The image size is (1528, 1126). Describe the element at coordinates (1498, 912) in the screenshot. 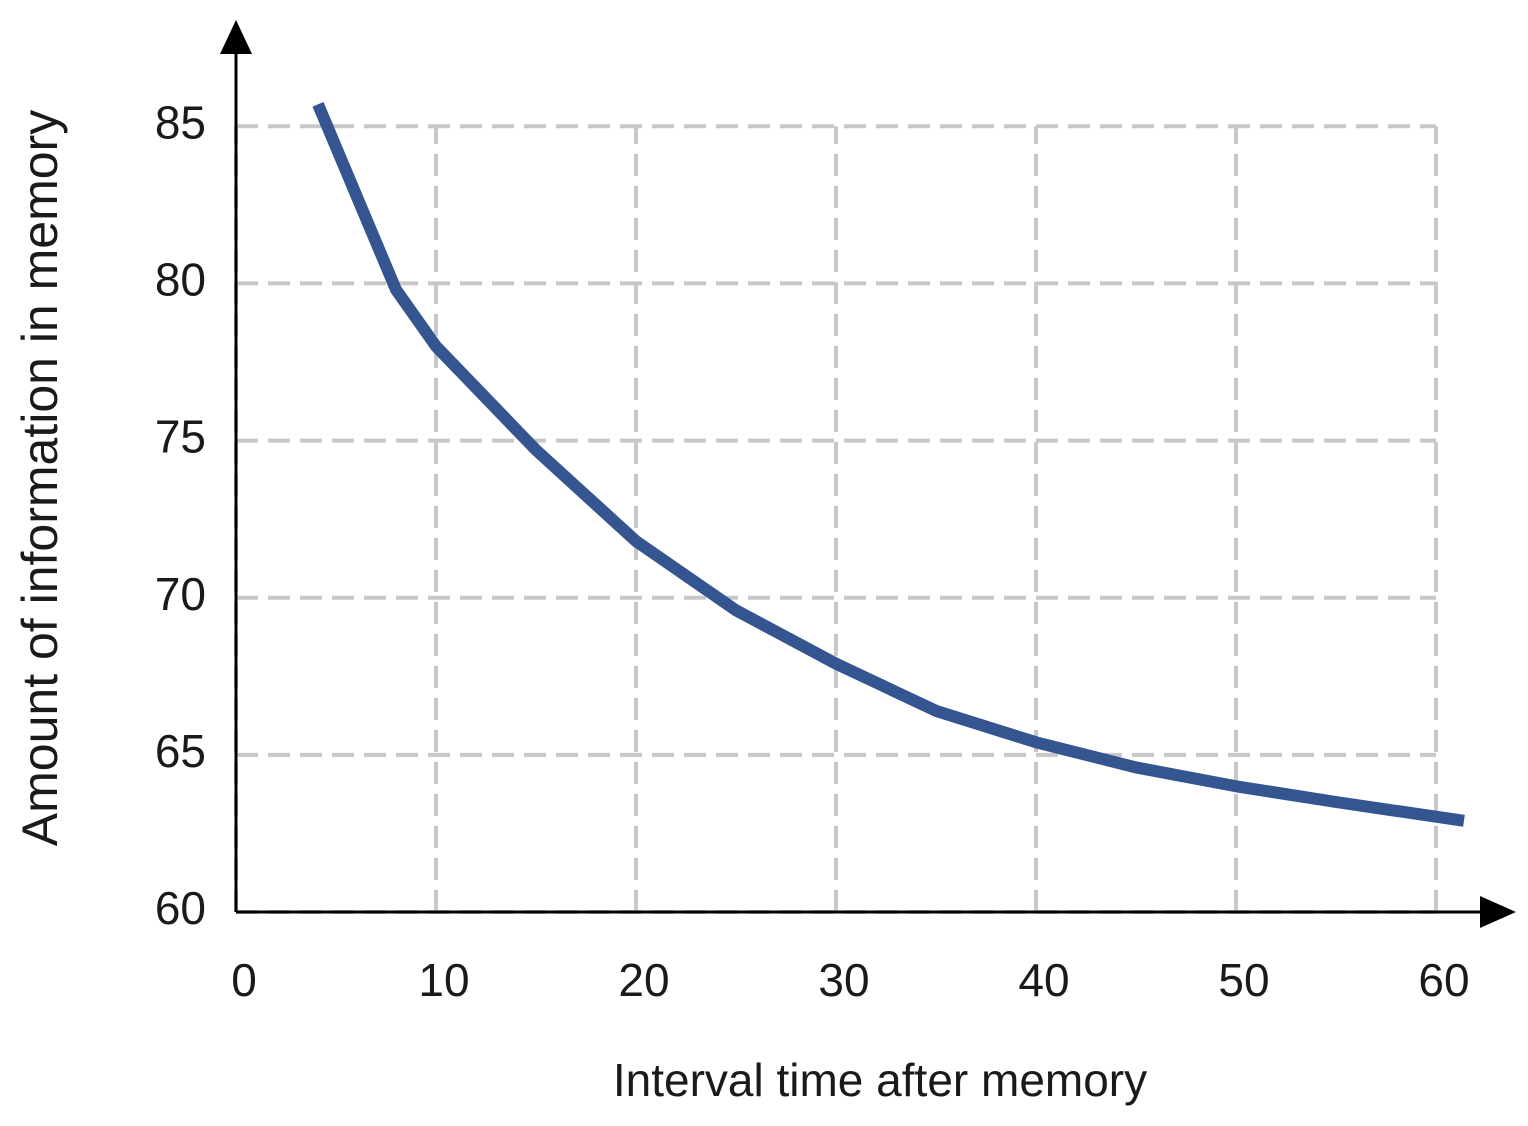

I see `x-axis-arrow` at that location.